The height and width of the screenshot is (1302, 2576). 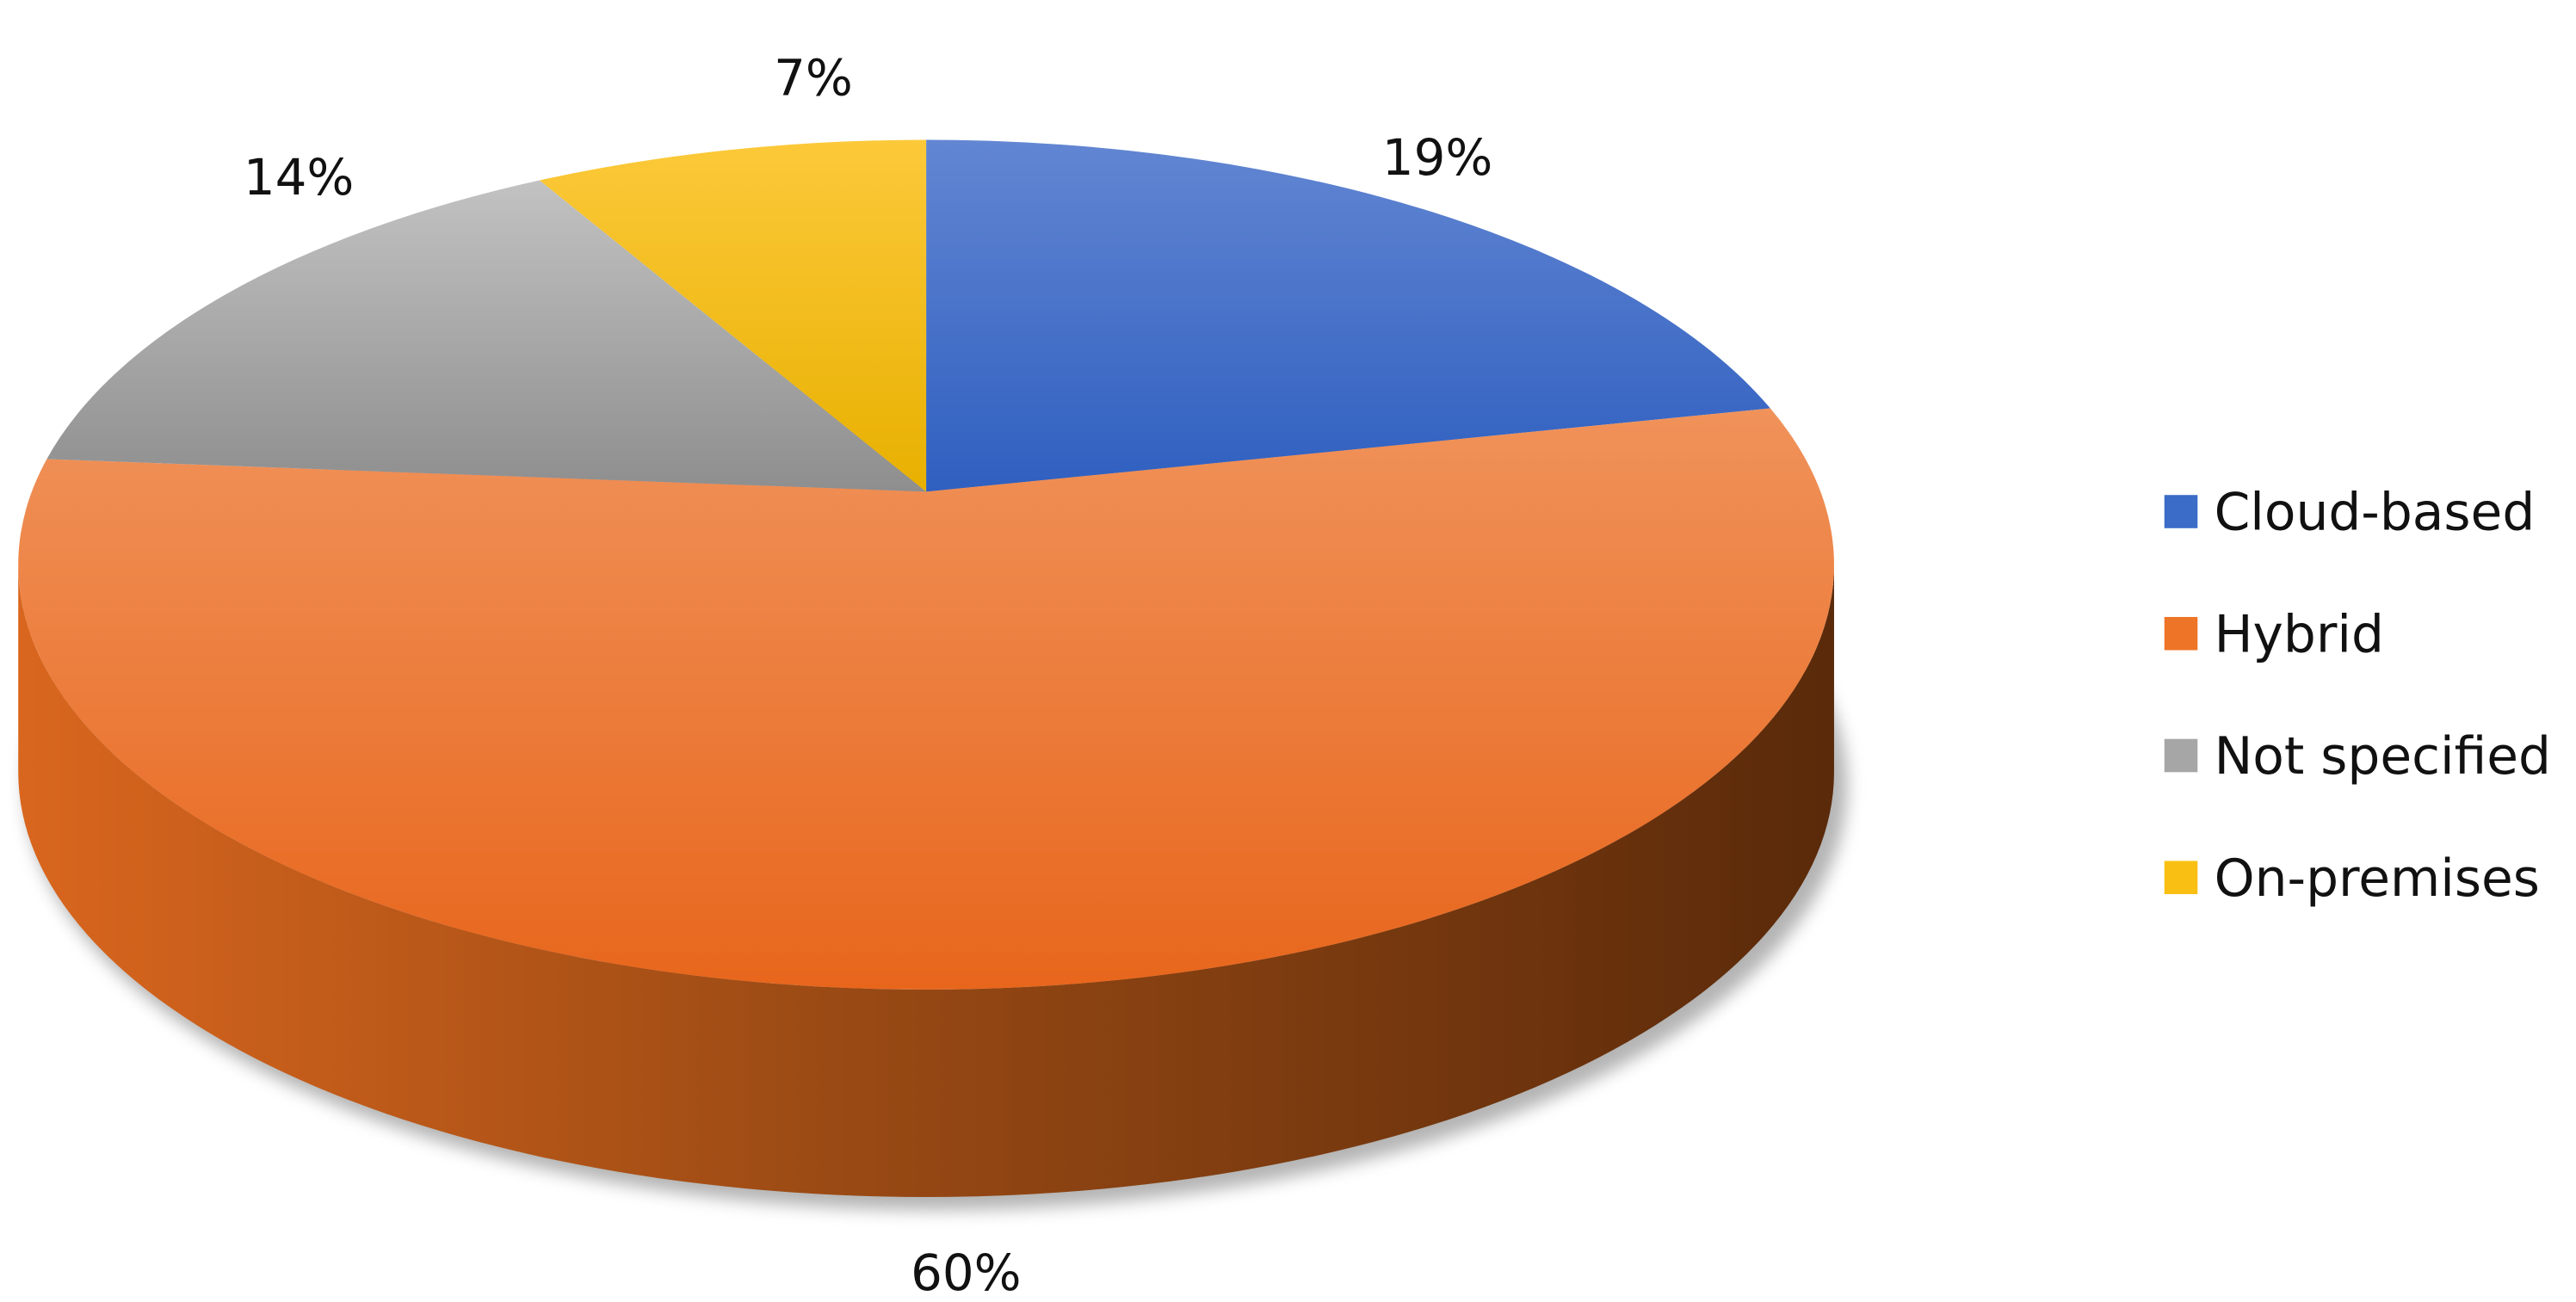 What do you see at coordinates (1437, 157) in the screenshot?
I see `data-label: 19%` at bounding box center [1437, 157].